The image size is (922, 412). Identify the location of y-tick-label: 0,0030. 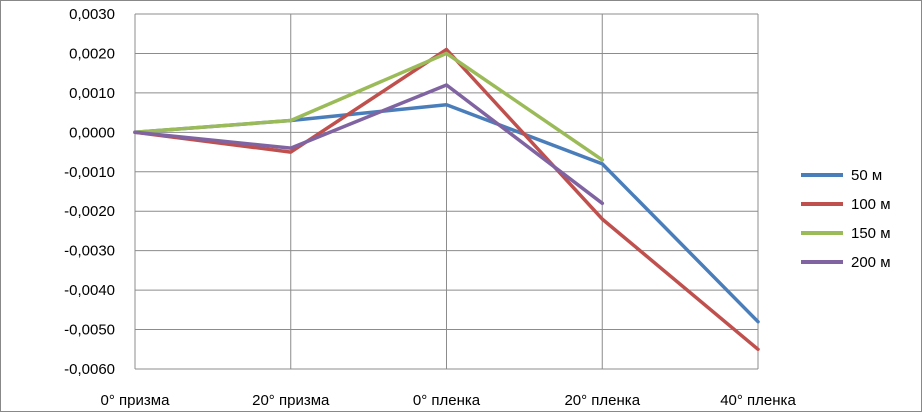
(92, 14).